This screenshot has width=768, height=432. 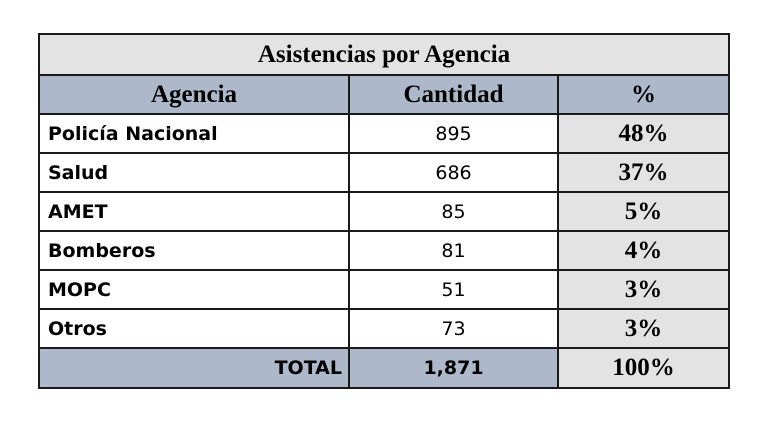 I want to click on table-row: MOPC 51 3%, so click(x=384, y=289).